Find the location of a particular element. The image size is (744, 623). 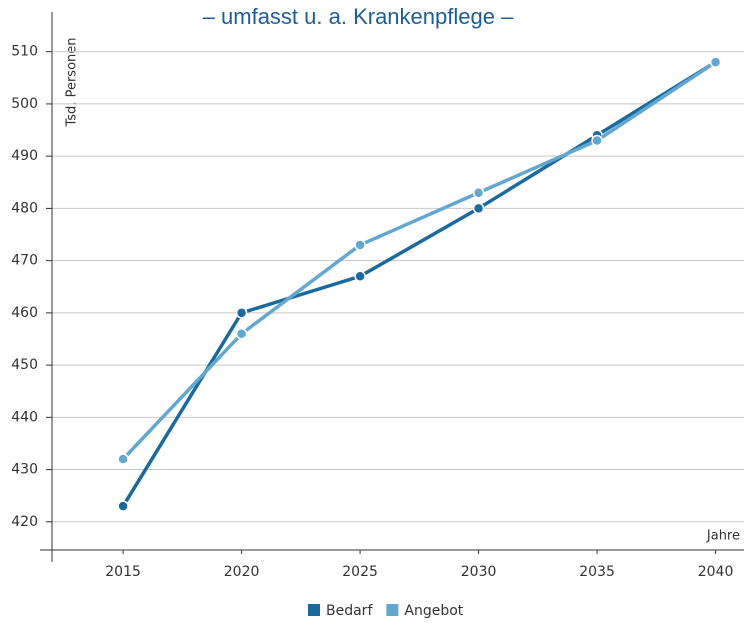

legend-label: Angebot is located at coordinates (433, 611).